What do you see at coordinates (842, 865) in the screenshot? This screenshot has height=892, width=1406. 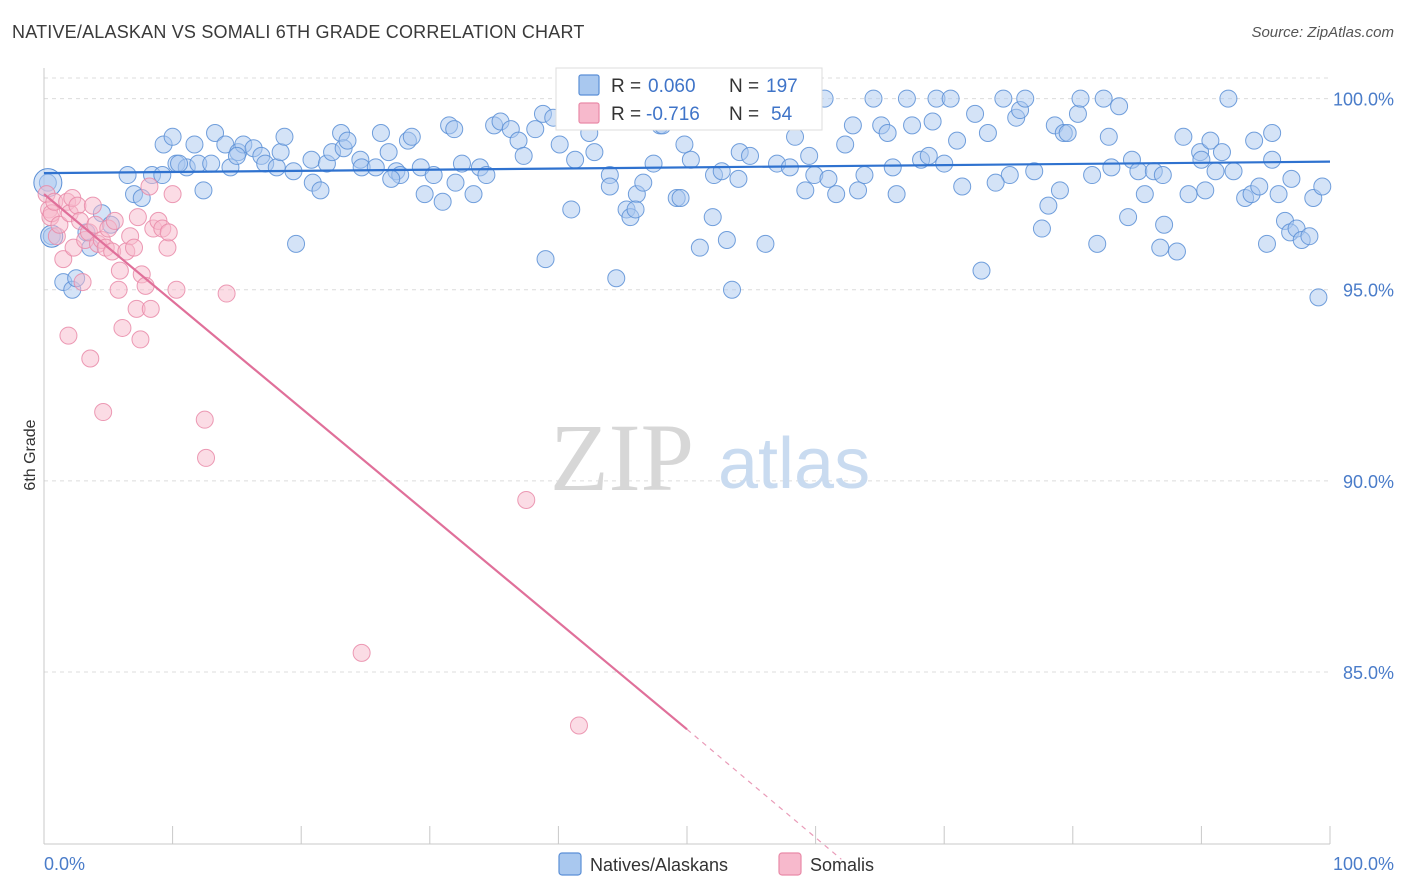 I see `legend-label-somalis: Somalis` at bounding box center [842, 865].